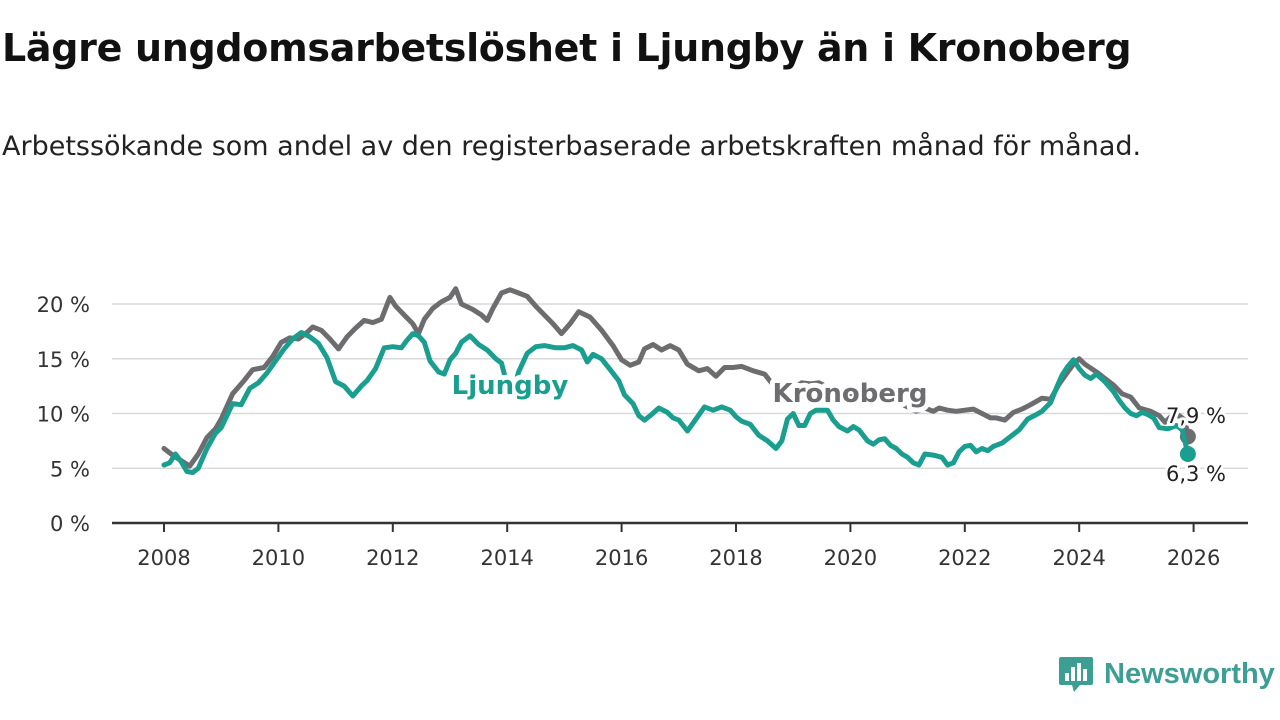  What do you see at coordinates (392, 558) in the screenshot?
I see `x-tick-label: 2012` at bounding box center [392, 558].